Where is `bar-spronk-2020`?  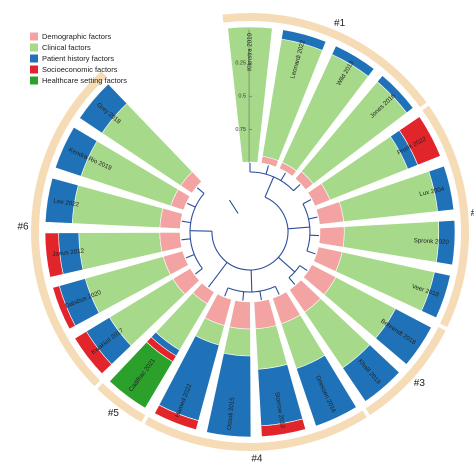
bar-spronk-2020 is located at coordinates (387, 243).